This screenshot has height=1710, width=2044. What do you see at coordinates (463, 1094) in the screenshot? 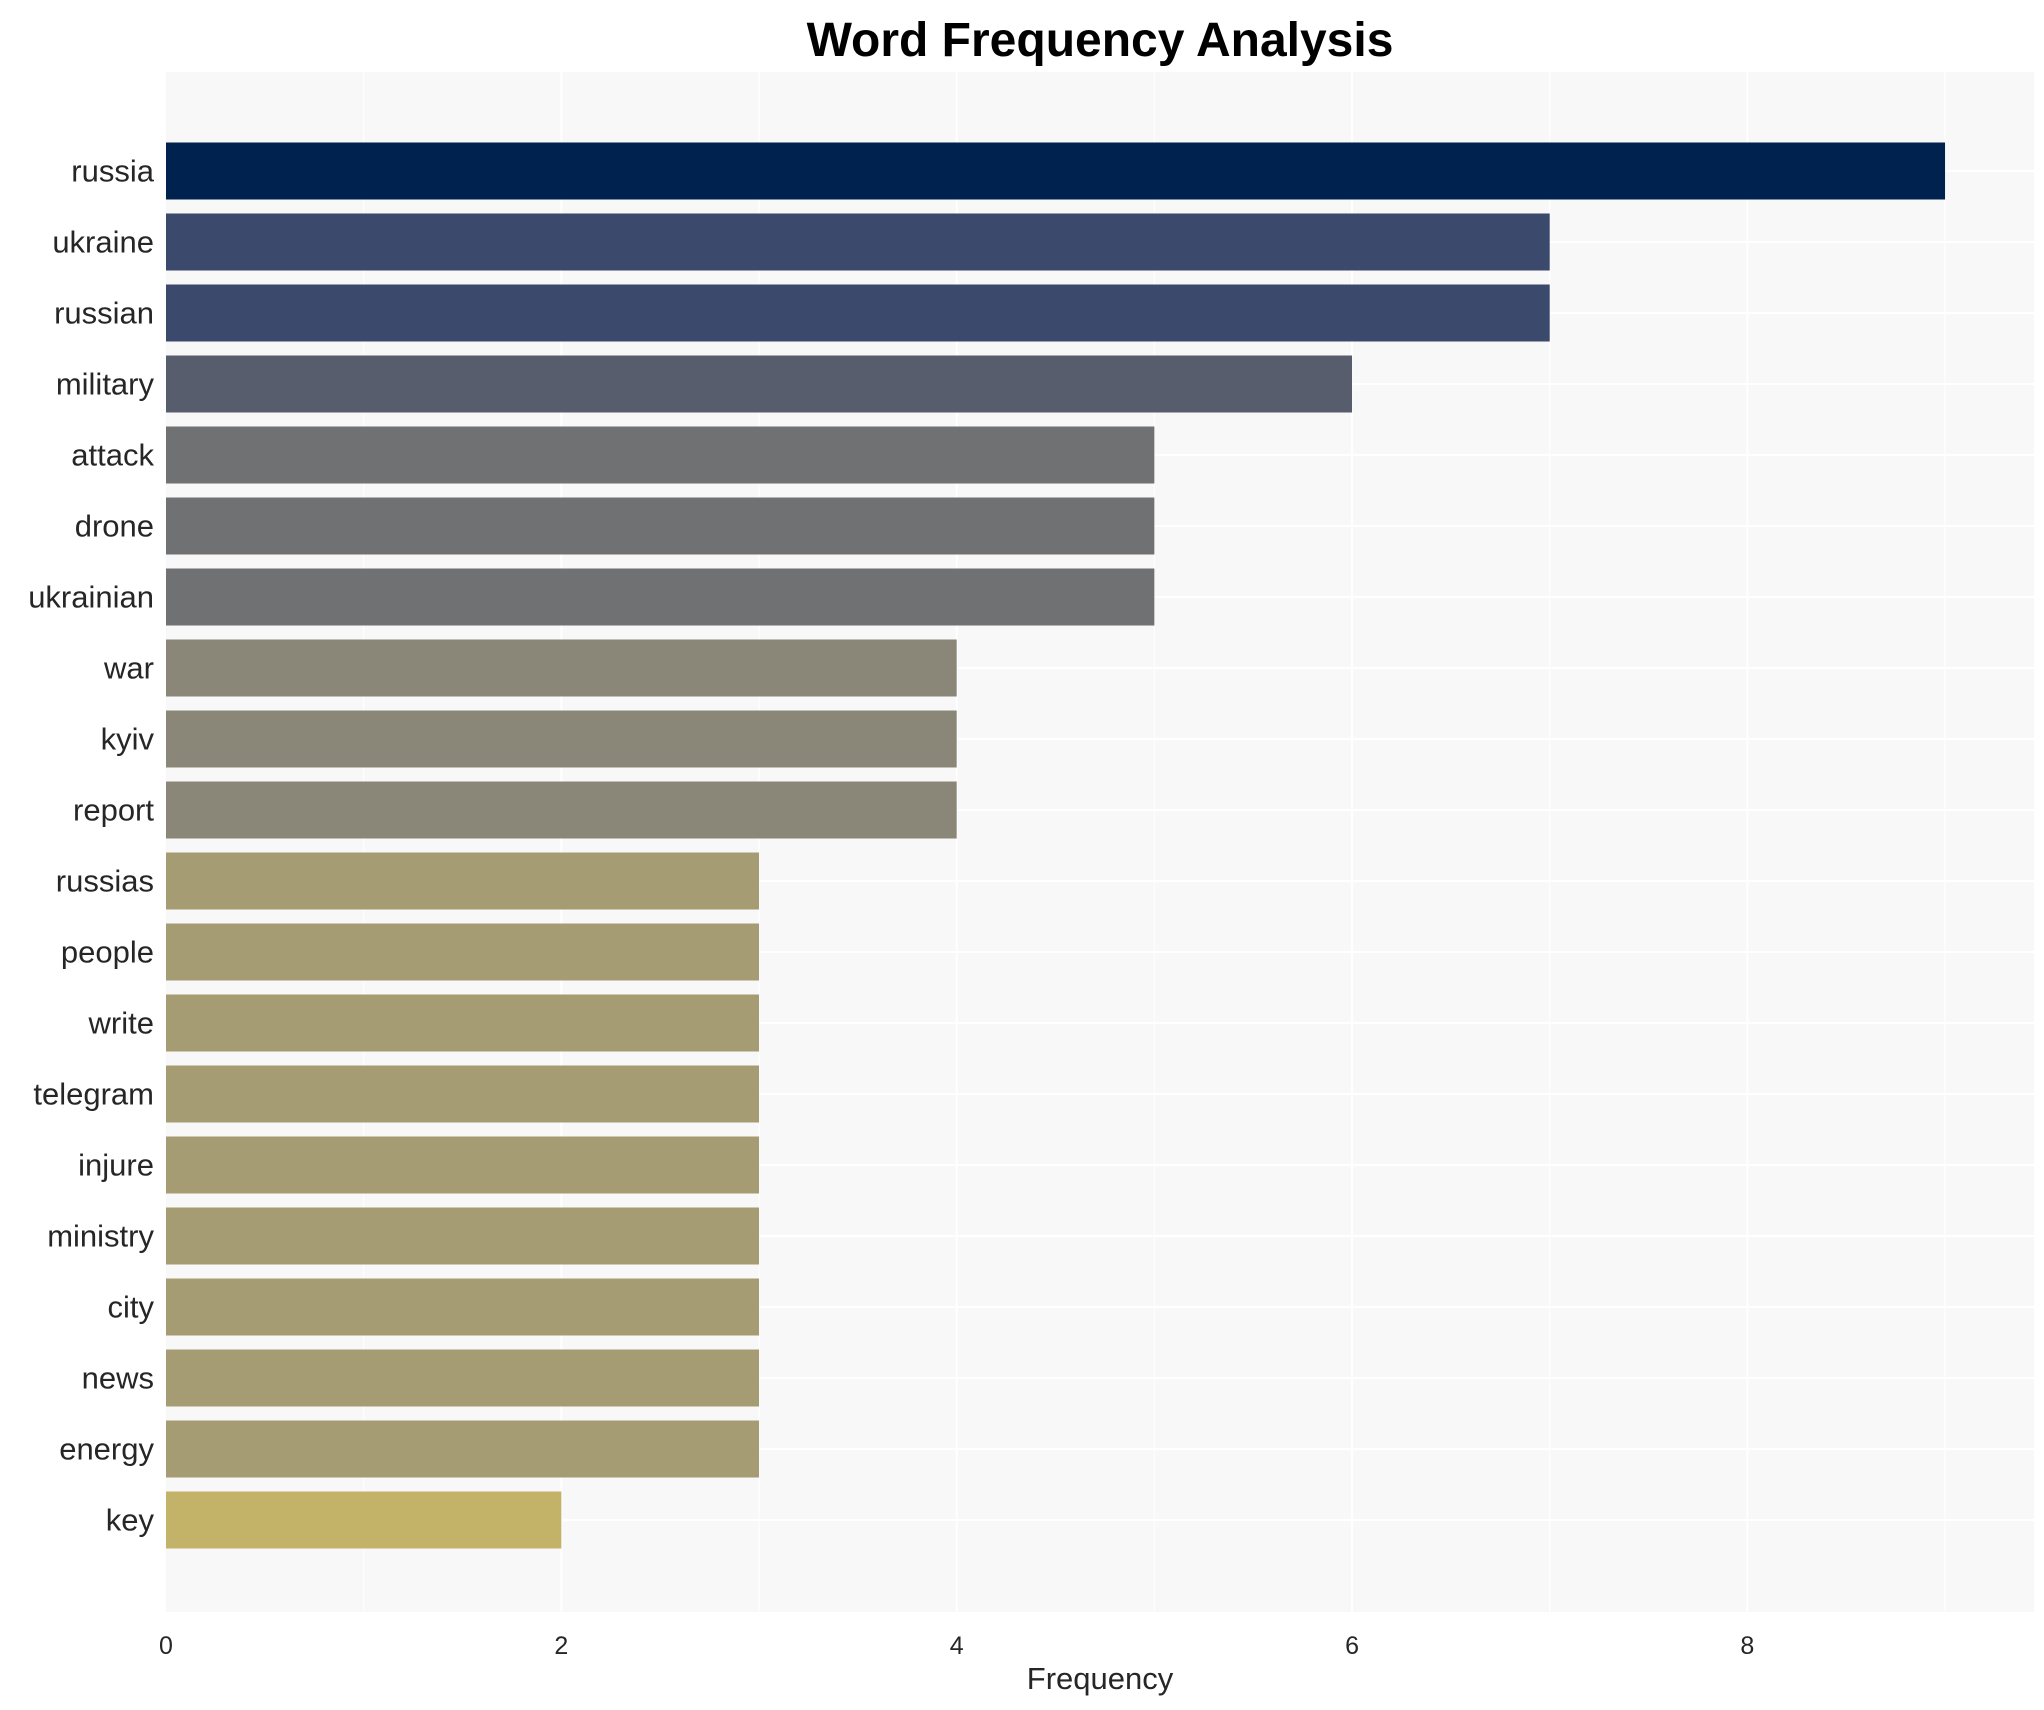
I see `bar-telegram` at bounding box center [463, 1094].